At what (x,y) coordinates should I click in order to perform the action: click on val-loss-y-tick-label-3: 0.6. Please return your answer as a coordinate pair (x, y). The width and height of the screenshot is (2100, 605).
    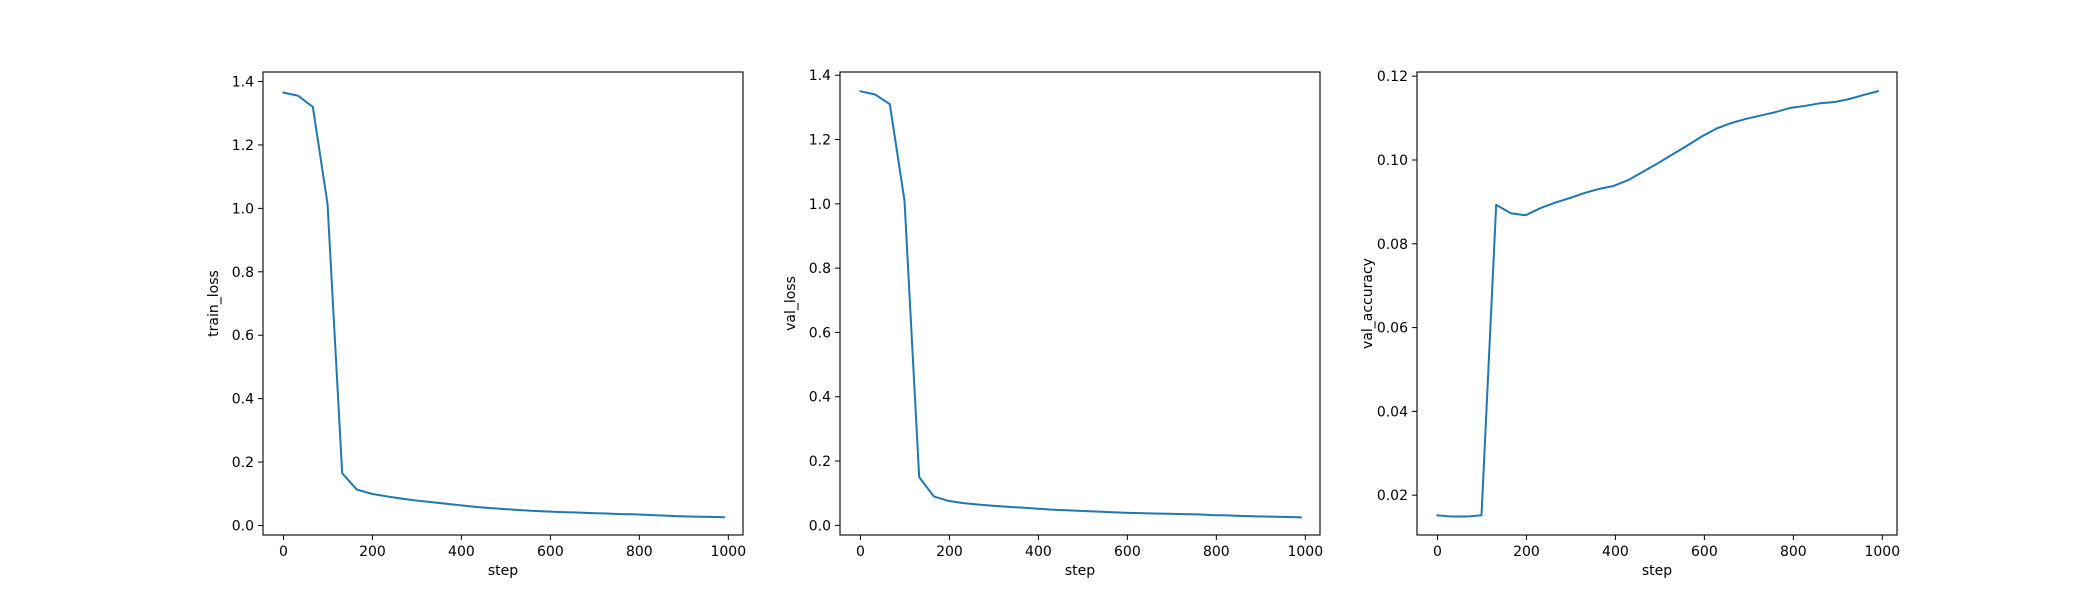
    Looking at the image, I should click on (820, 333).